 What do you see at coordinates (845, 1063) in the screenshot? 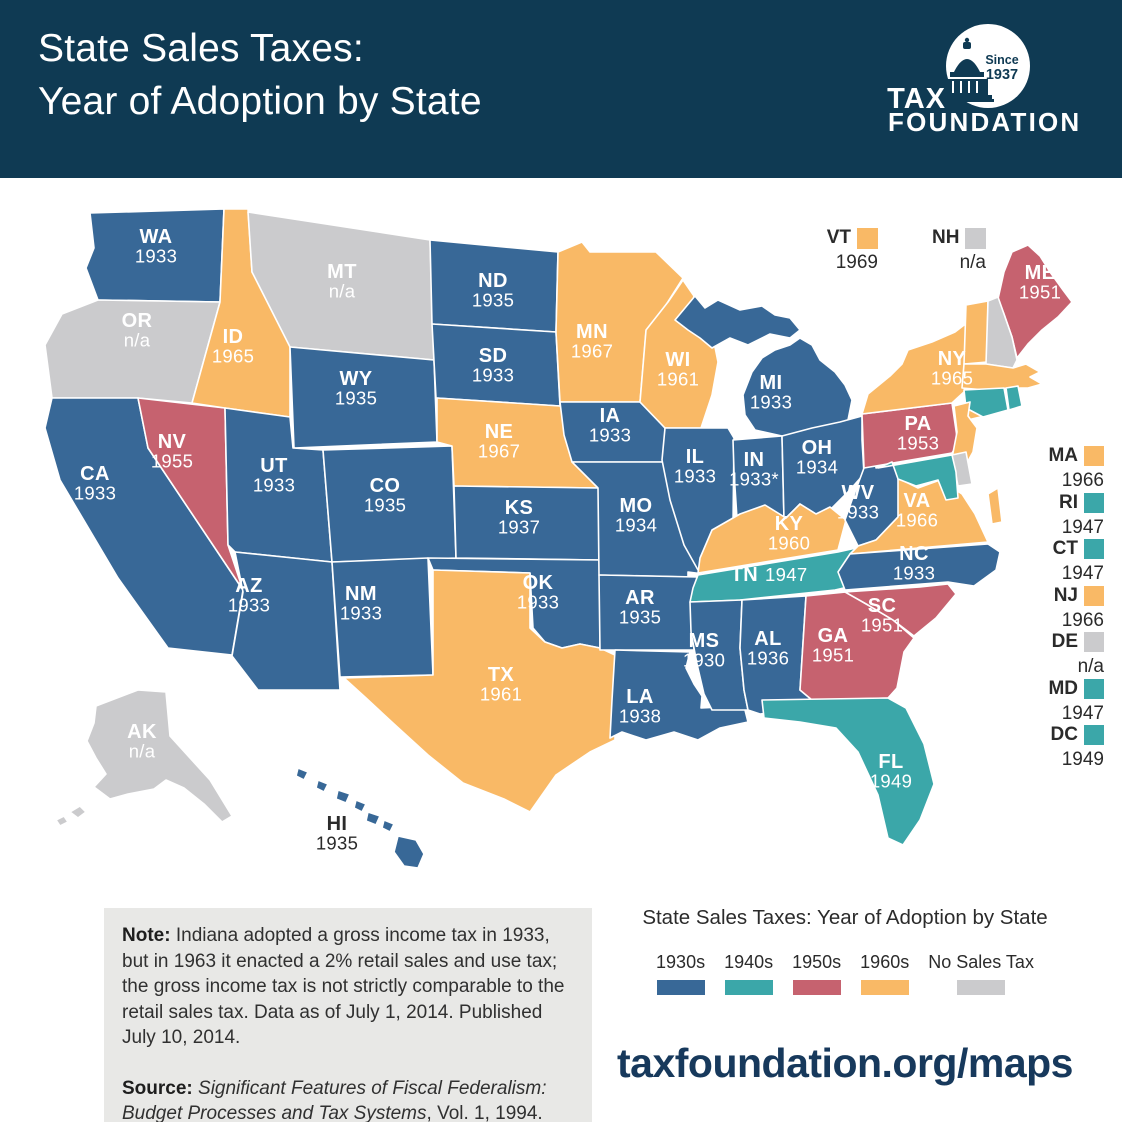
I see `footer-url: taxfoundation.org/maps` at bounding box center [845, 1063].